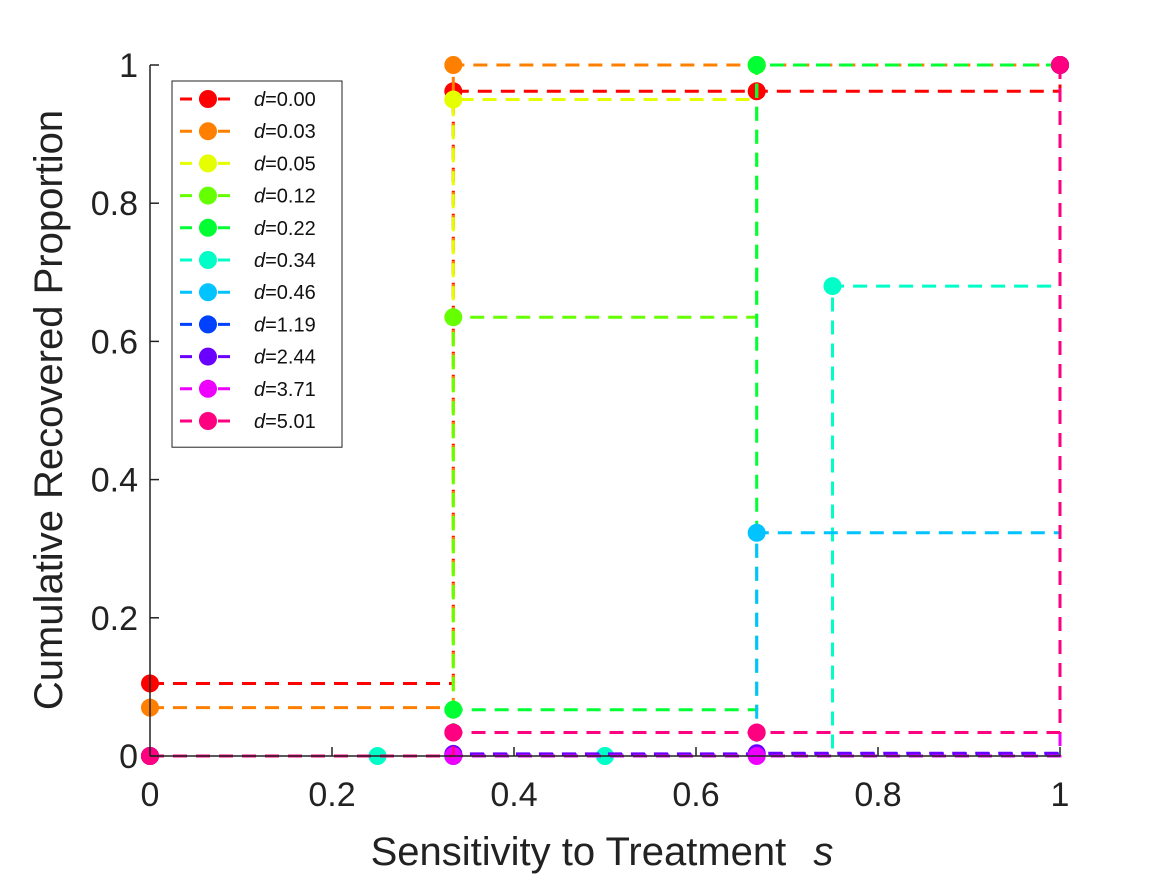 The height and width of the screenshot is (875, 1167). What do you see at coordinates (248, 261) in the screenshot?
I see `legend-entry: d=0.34` at bounding box center [248, 261].